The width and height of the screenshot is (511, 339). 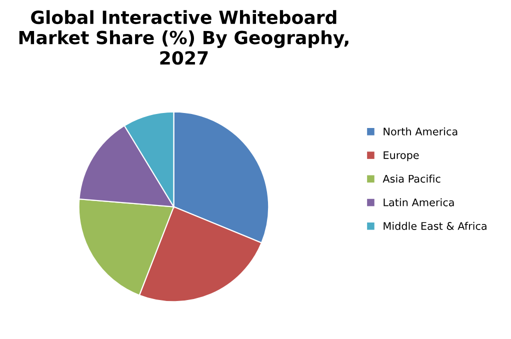 What do you see at coordinates (411, 178) in the screenshot?
I see `legend-label: Asia Pacific` at bounding box center [411, 178].